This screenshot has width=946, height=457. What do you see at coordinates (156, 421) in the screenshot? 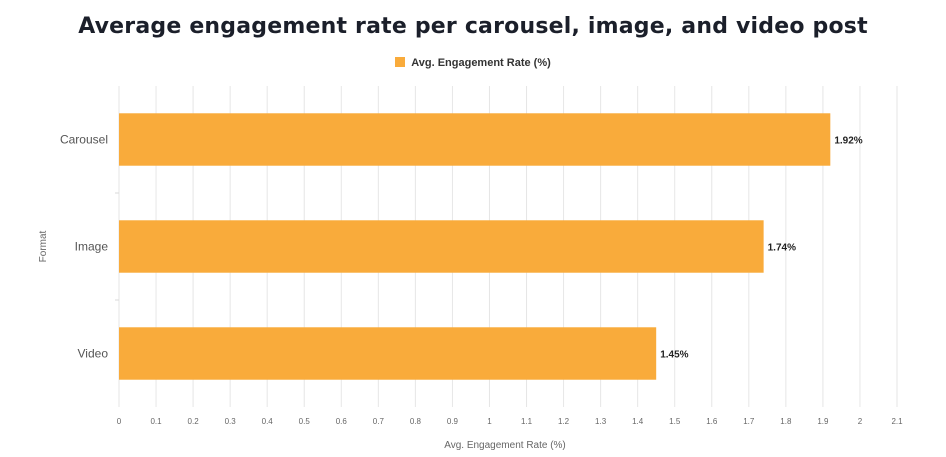
I see `x-tick-label: 0.1` at bounding box center [156, 421].